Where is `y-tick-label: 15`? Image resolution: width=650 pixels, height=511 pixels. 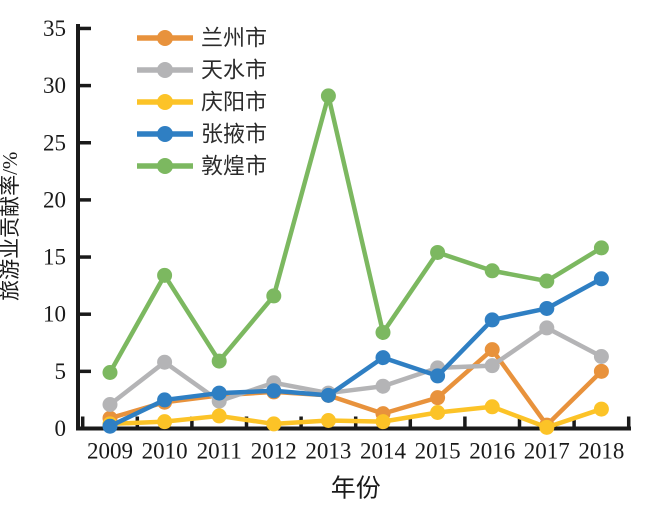 y-tick-label: 15 is located at coordinates (54, 257).